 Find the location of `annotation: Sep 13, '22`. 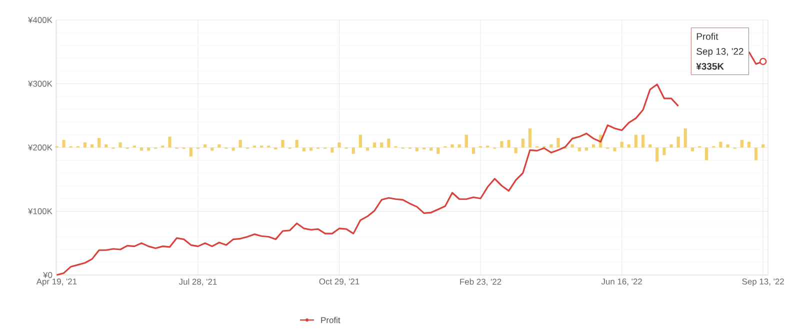

annotation: Sep 13, '22 is located at coordinates (720, 52).